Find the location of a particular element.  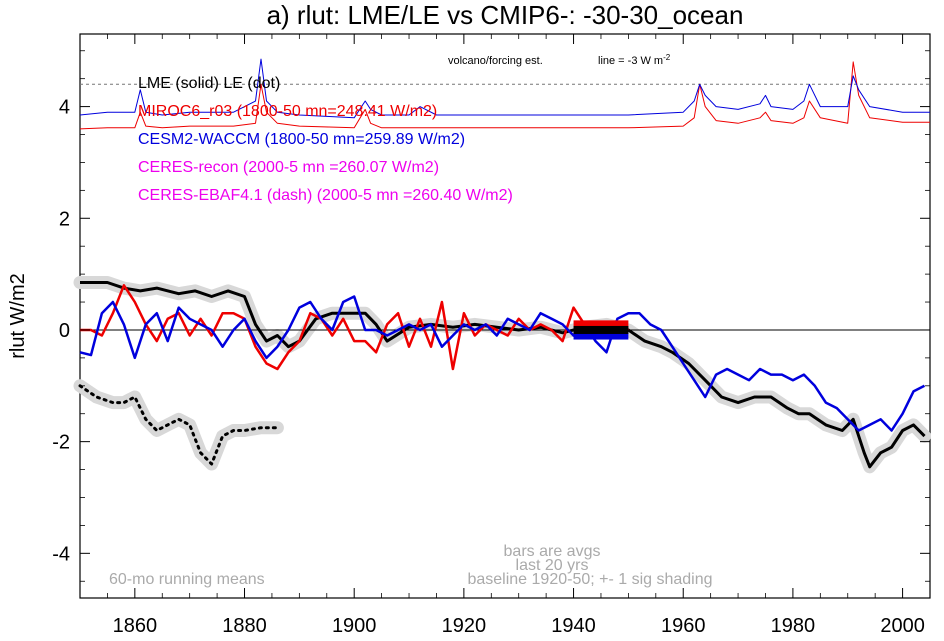

line-equation-superscript: -2 is located at coordinates (667, 57).